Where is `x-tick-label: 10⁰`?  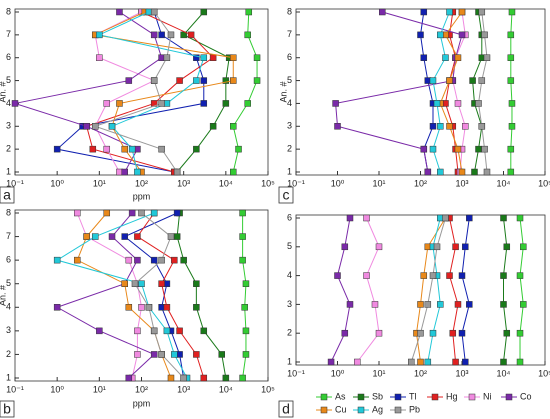
x-tick-label: 10⁰ is located at coordinates (338, 373).